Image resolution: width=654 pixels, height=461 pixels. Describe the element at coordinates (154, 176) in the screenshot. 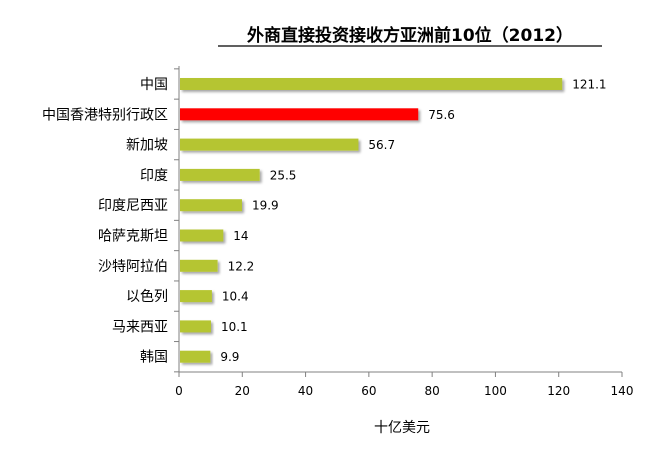

I see `category-label: 印度` at that location.